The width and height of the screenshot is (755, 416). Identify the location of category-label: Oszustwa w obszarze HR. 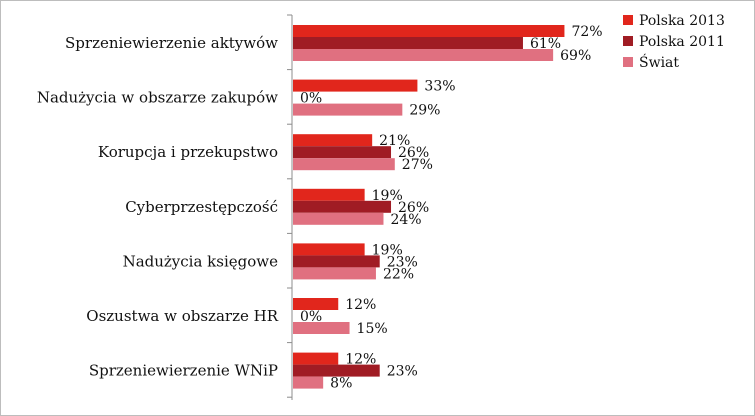
(182, 316).